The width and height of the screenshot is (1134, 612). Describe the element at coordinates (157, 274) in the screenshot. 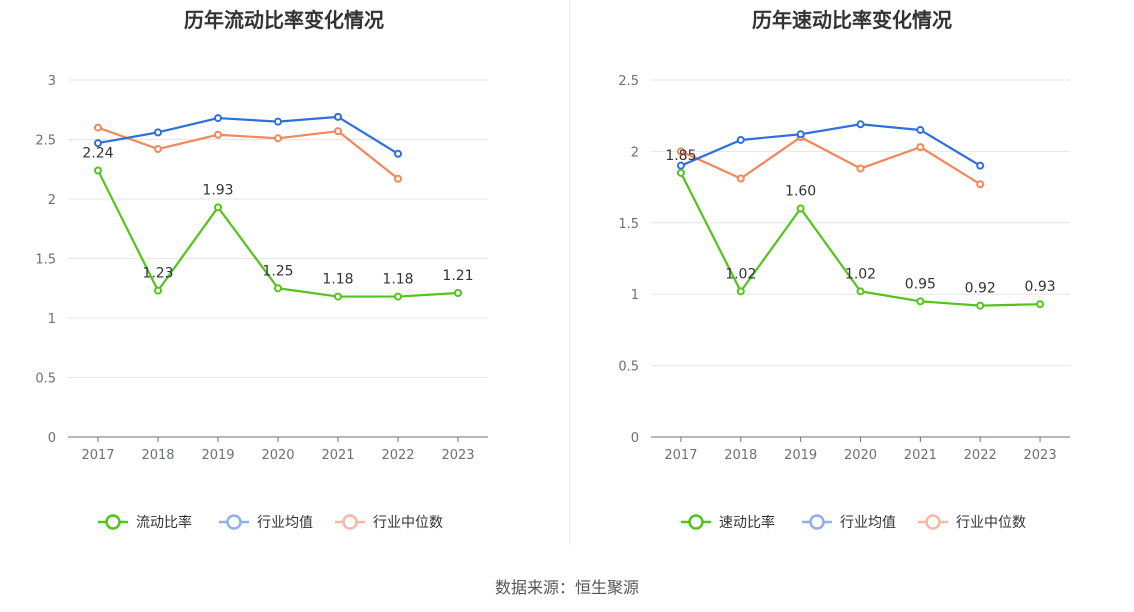

I see `data-label: 1.23` at that location.